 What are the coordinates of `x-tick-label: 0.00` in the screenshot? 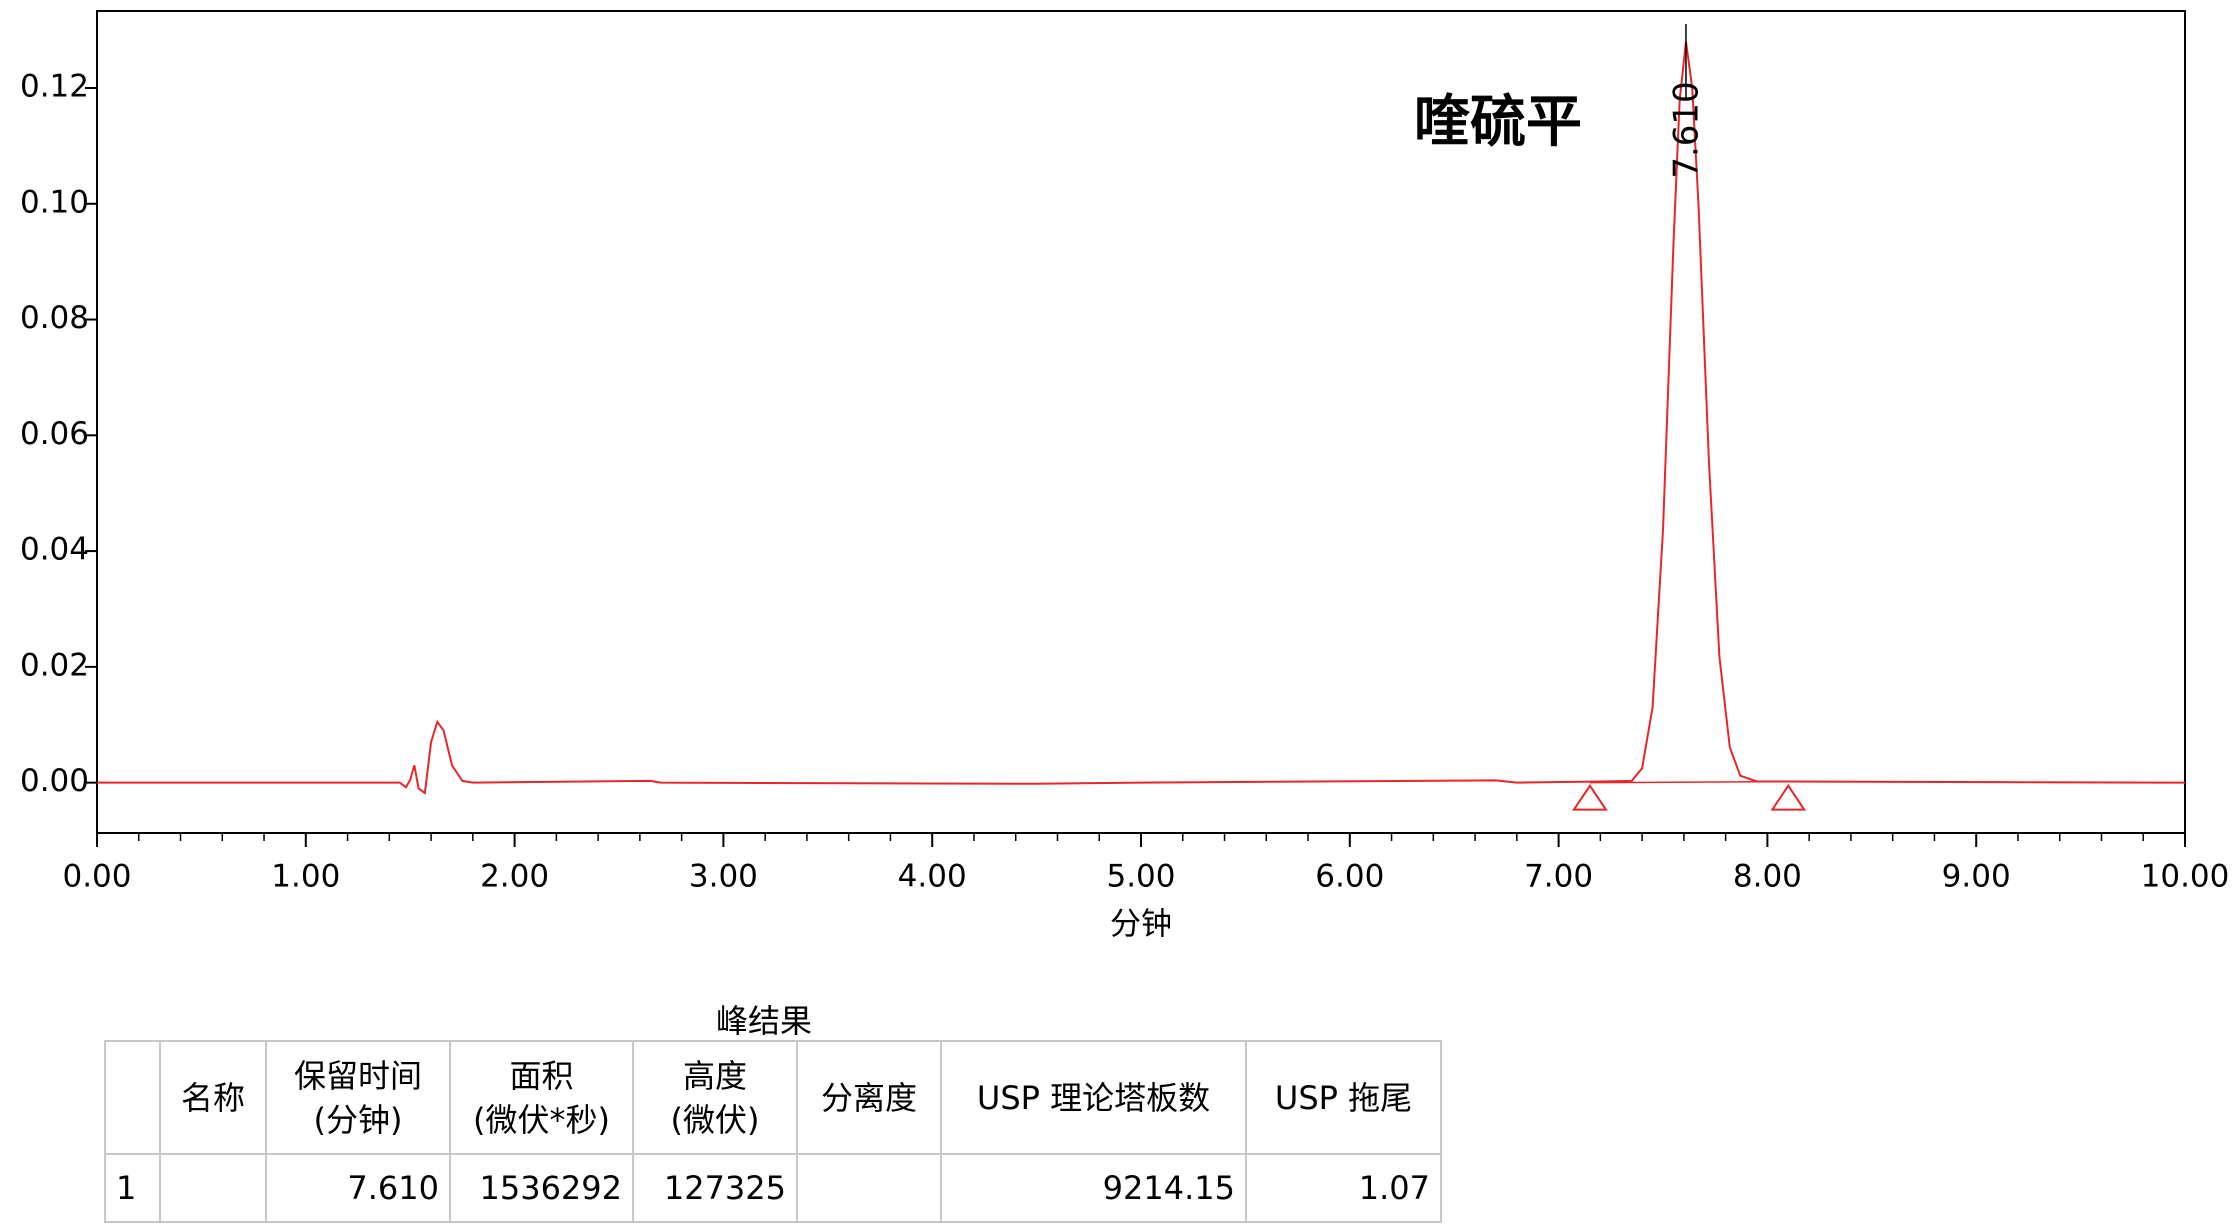 It's located at (96, 877).